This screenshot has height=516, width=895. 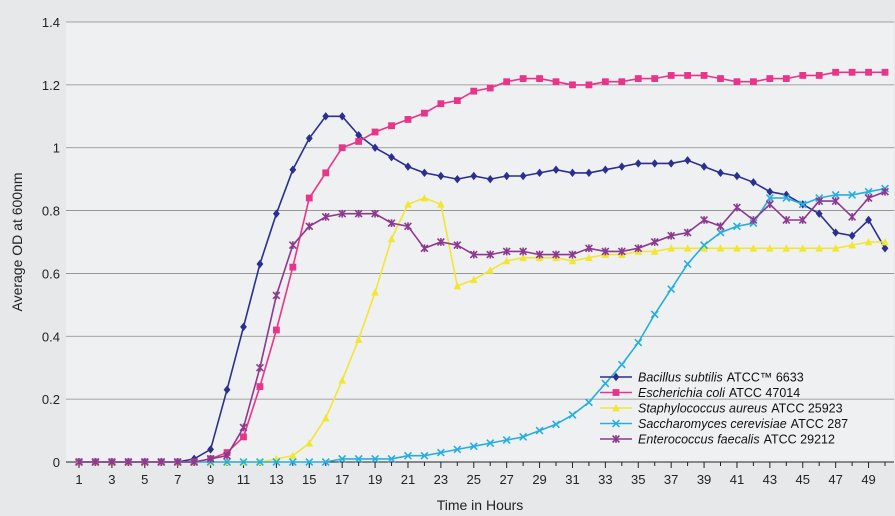 I want to click on x-tick-label: 13, so click(x=276, y=479).